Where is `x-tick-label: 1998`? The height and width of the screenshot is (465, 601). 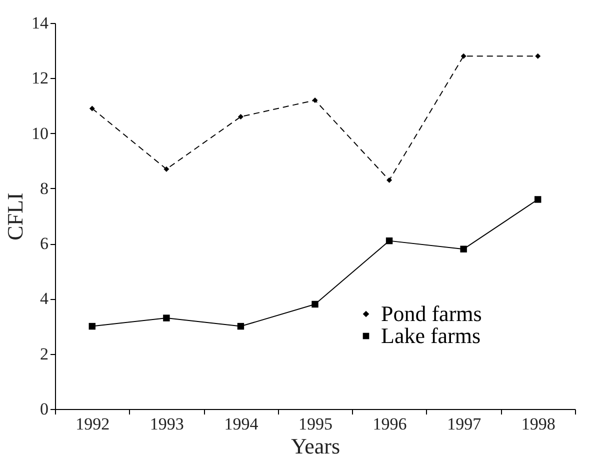 x-tick-label: 1998 is located at coordinates (538, 424).